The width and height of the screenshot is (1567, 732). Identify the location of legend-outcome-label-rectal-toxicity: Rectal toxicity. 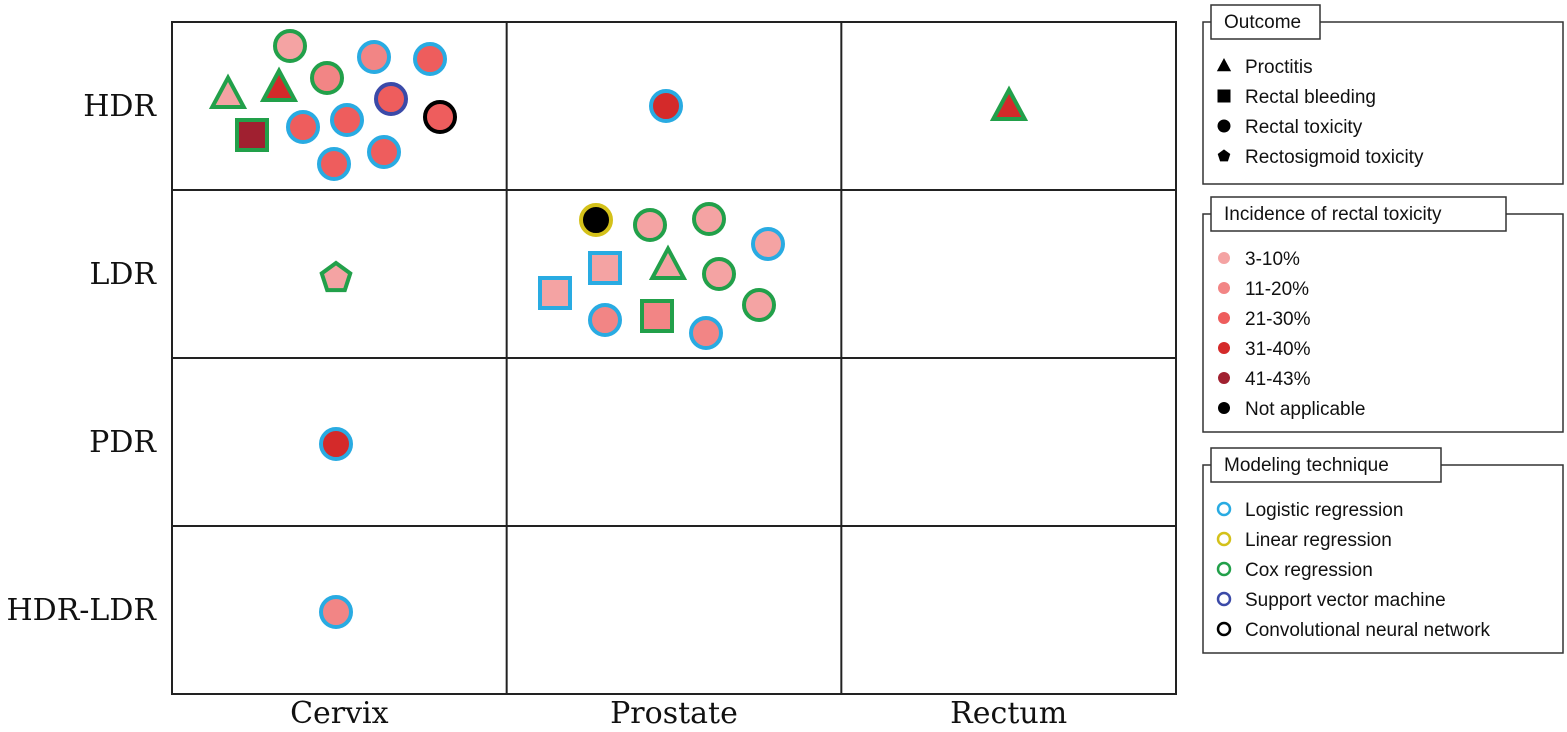
(1304, 127).